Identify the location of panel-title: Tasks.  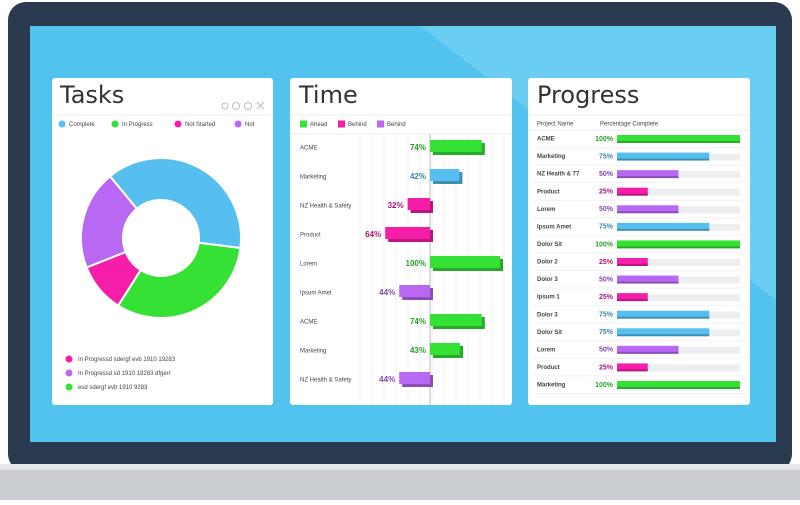
(91, 95).